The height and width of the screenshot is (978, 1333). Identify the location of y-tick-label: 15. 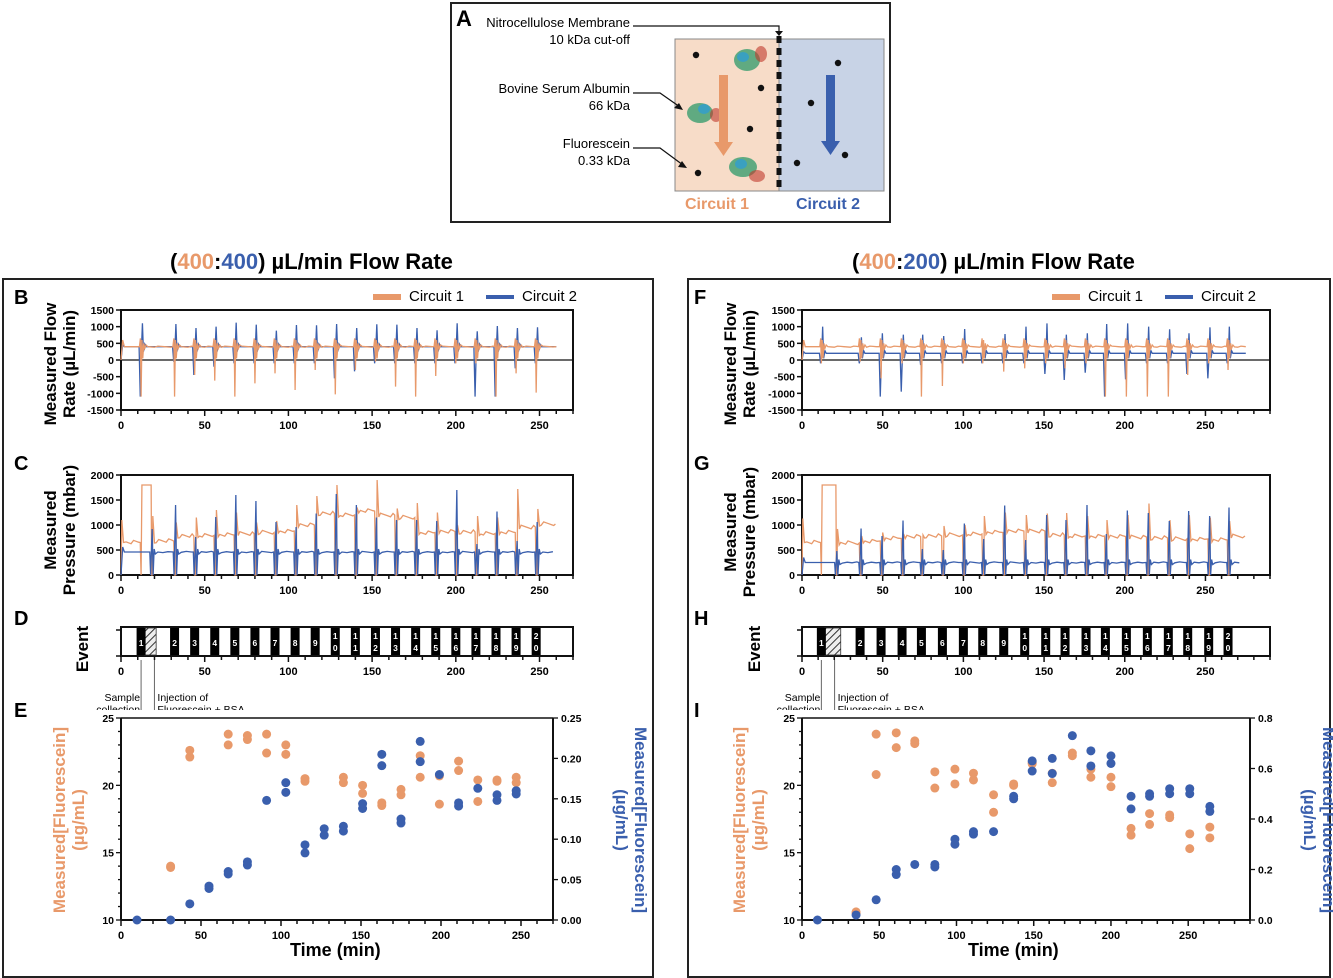
(789, 854).